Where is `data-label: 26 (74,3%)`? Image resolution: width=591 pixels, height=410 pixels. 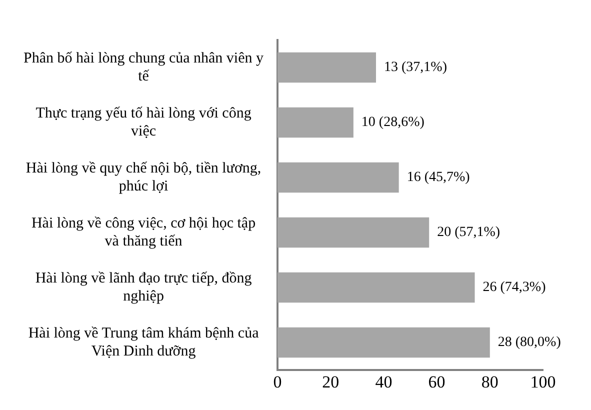
data-label: 26 (74,3%) is located at coordinates (514, 288).